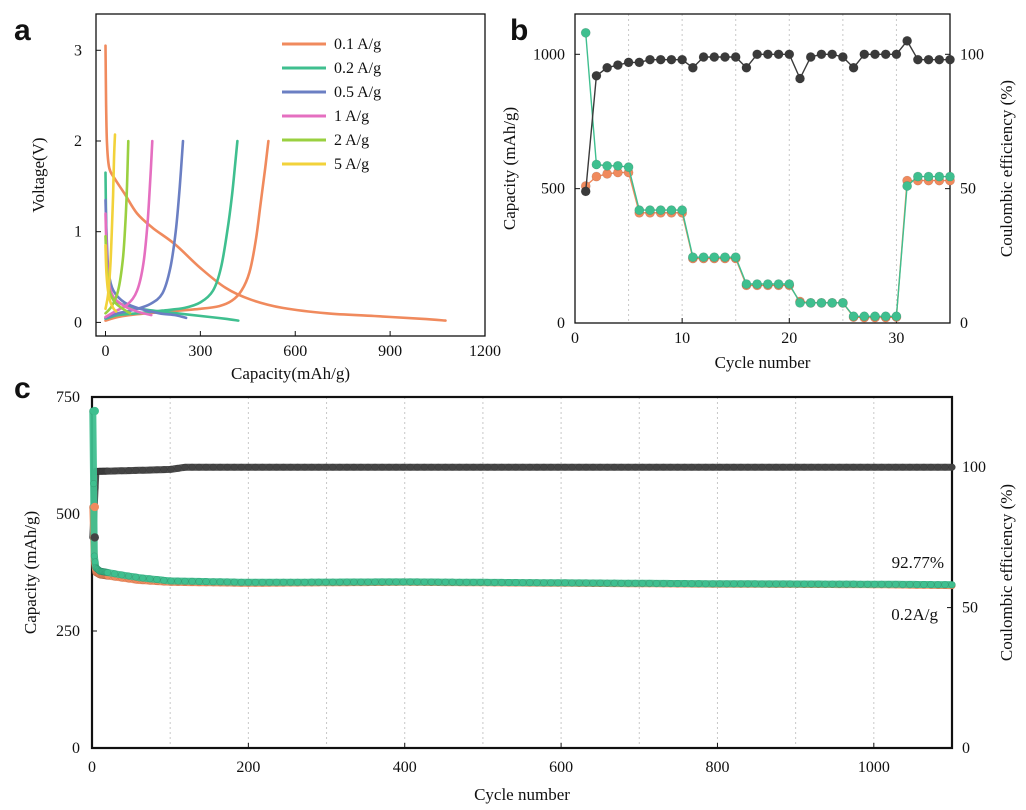  Describe the element at coordinates (970, 608) in the screenshot. I see `y2-tick-label-c: 50` at that location.